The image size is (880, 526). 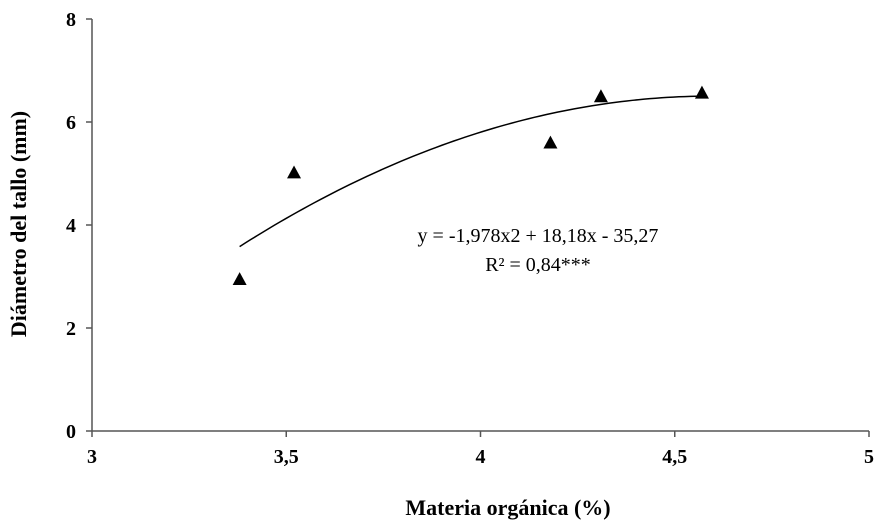 What do you see at coordinates (538, 236) in the screenshot?
I see `trend-equation: y = -1,978x2 + 18,18x - 35,27` at bounding box center [538, 236].